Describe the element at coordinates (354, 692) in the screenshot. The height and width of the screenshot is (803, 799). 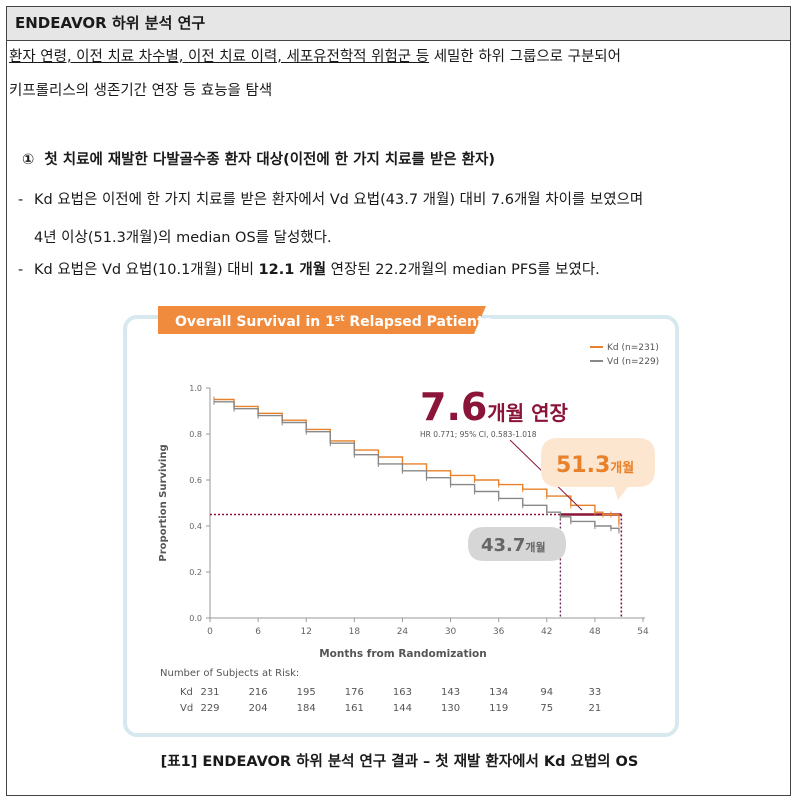
I see `risk-cell: 176` at that location.